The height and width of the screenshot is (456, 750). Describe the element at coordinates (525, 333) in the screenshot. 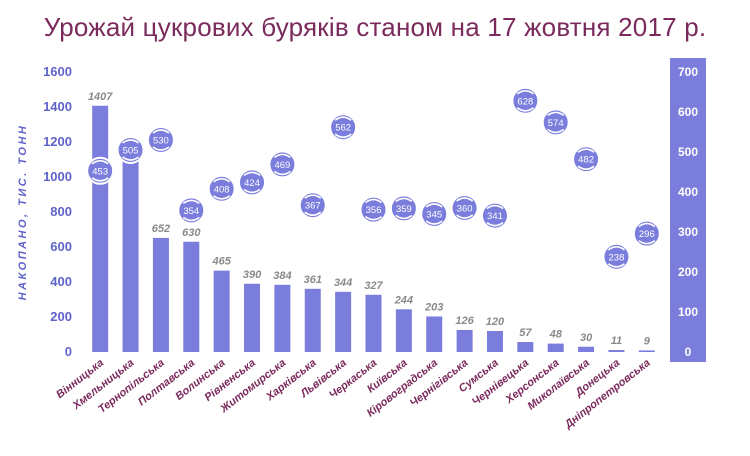

I see `bar-value-label: 57` at that location.